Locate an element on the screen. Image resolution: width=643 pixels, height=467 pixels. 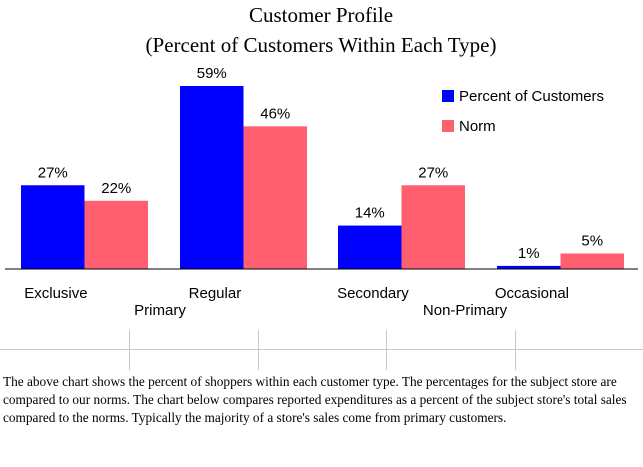
category-label: Secondary is located at coordinates (373, 293).